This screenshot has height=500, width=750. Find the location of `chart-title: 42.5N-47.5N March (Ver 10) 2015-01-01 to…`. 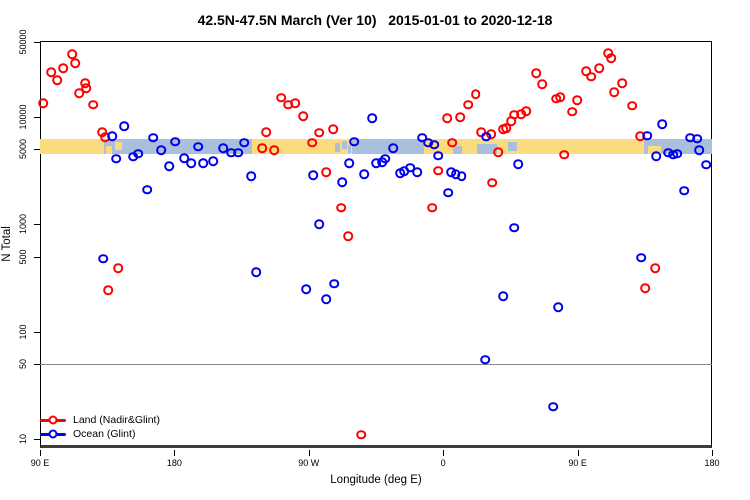

chart-title: 42.5N-47.5N March (Ver 10) 2015-01-01 to… is located at coordinates (375, 20).